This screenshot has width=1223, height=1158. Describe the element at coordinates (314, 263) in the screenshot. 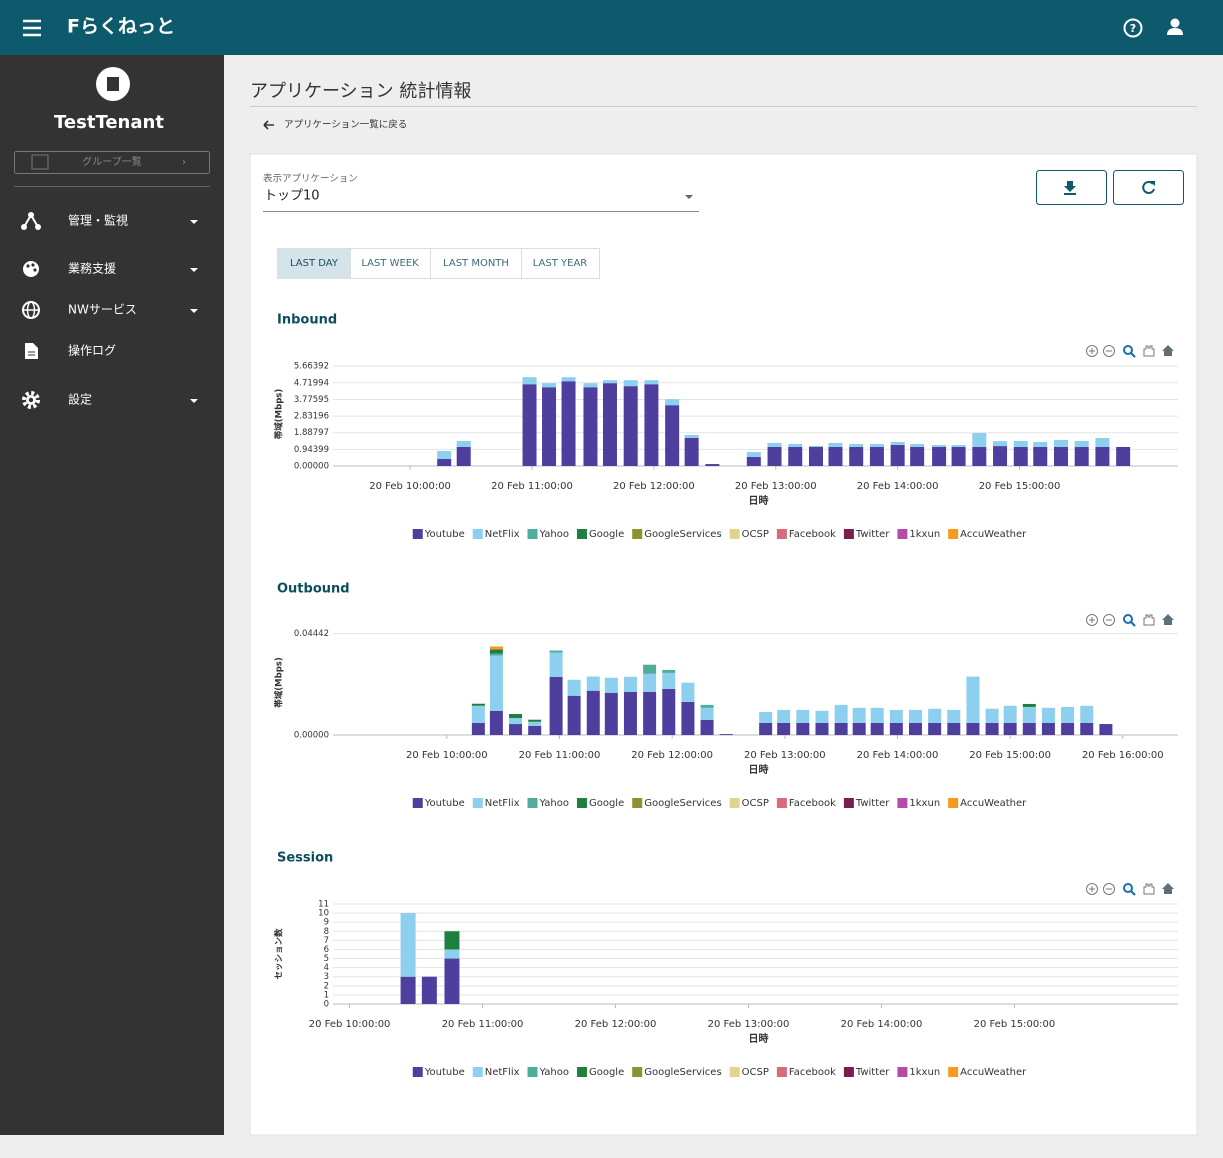

I see `tab: LAST DAY` at that location.